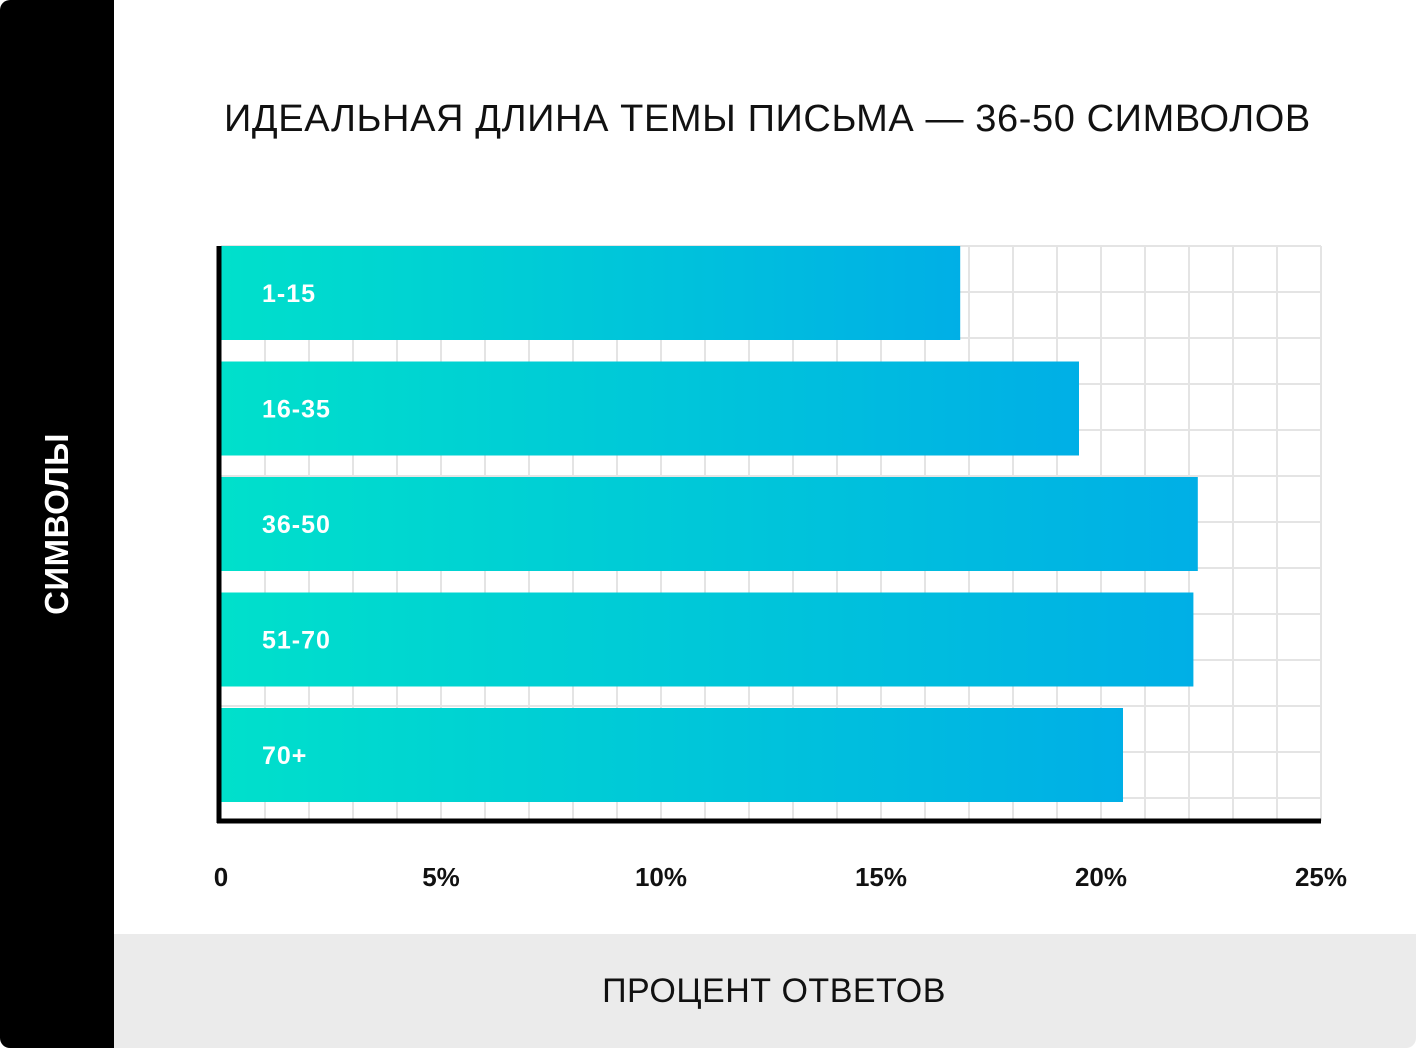  What do you see at coordinates (289, 294) in the screenshot?
I see `category-label: 1-15` at bounding box center [289, 294].